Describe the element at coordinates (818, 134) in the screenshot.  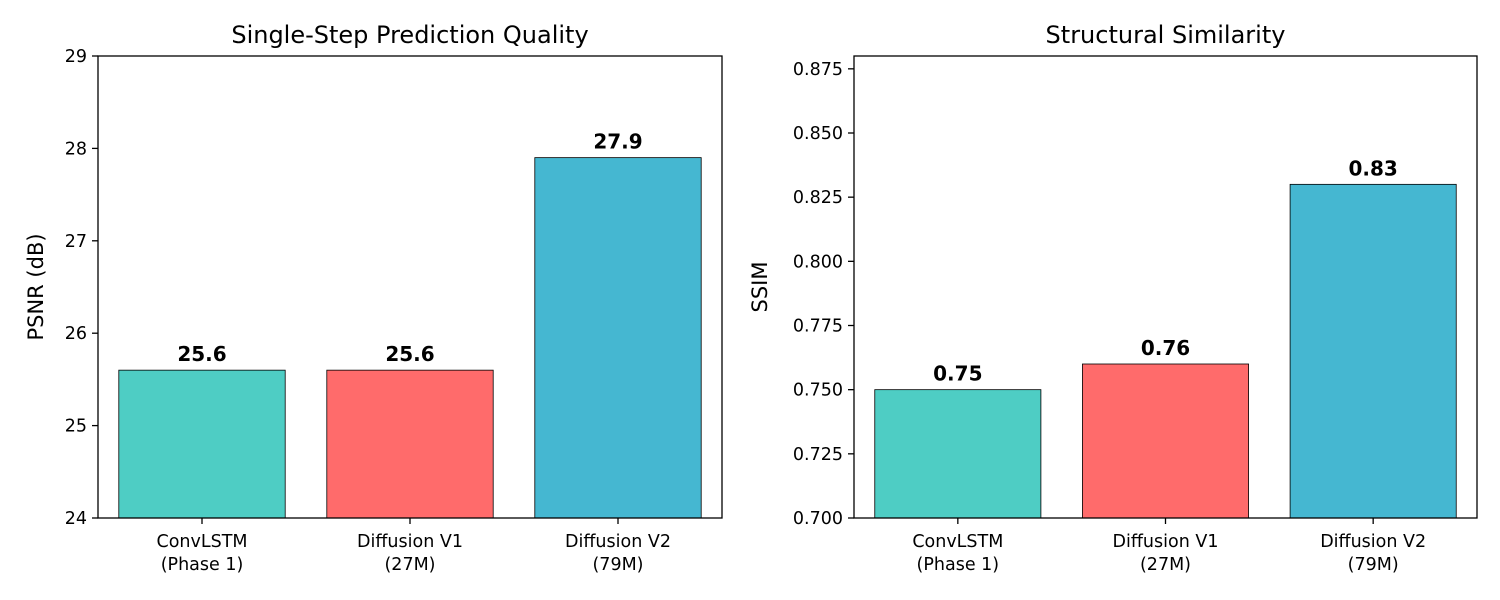
I see `y-tick-label: 0.850` at that location.